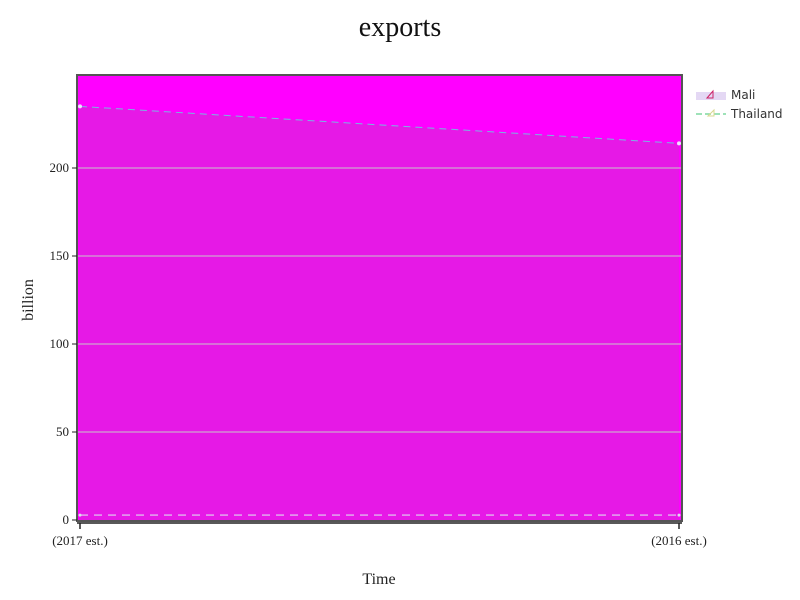  Describe the element at coordinates (66, 519) in the screenshot. I see `y-tick-label: 0` at that location.